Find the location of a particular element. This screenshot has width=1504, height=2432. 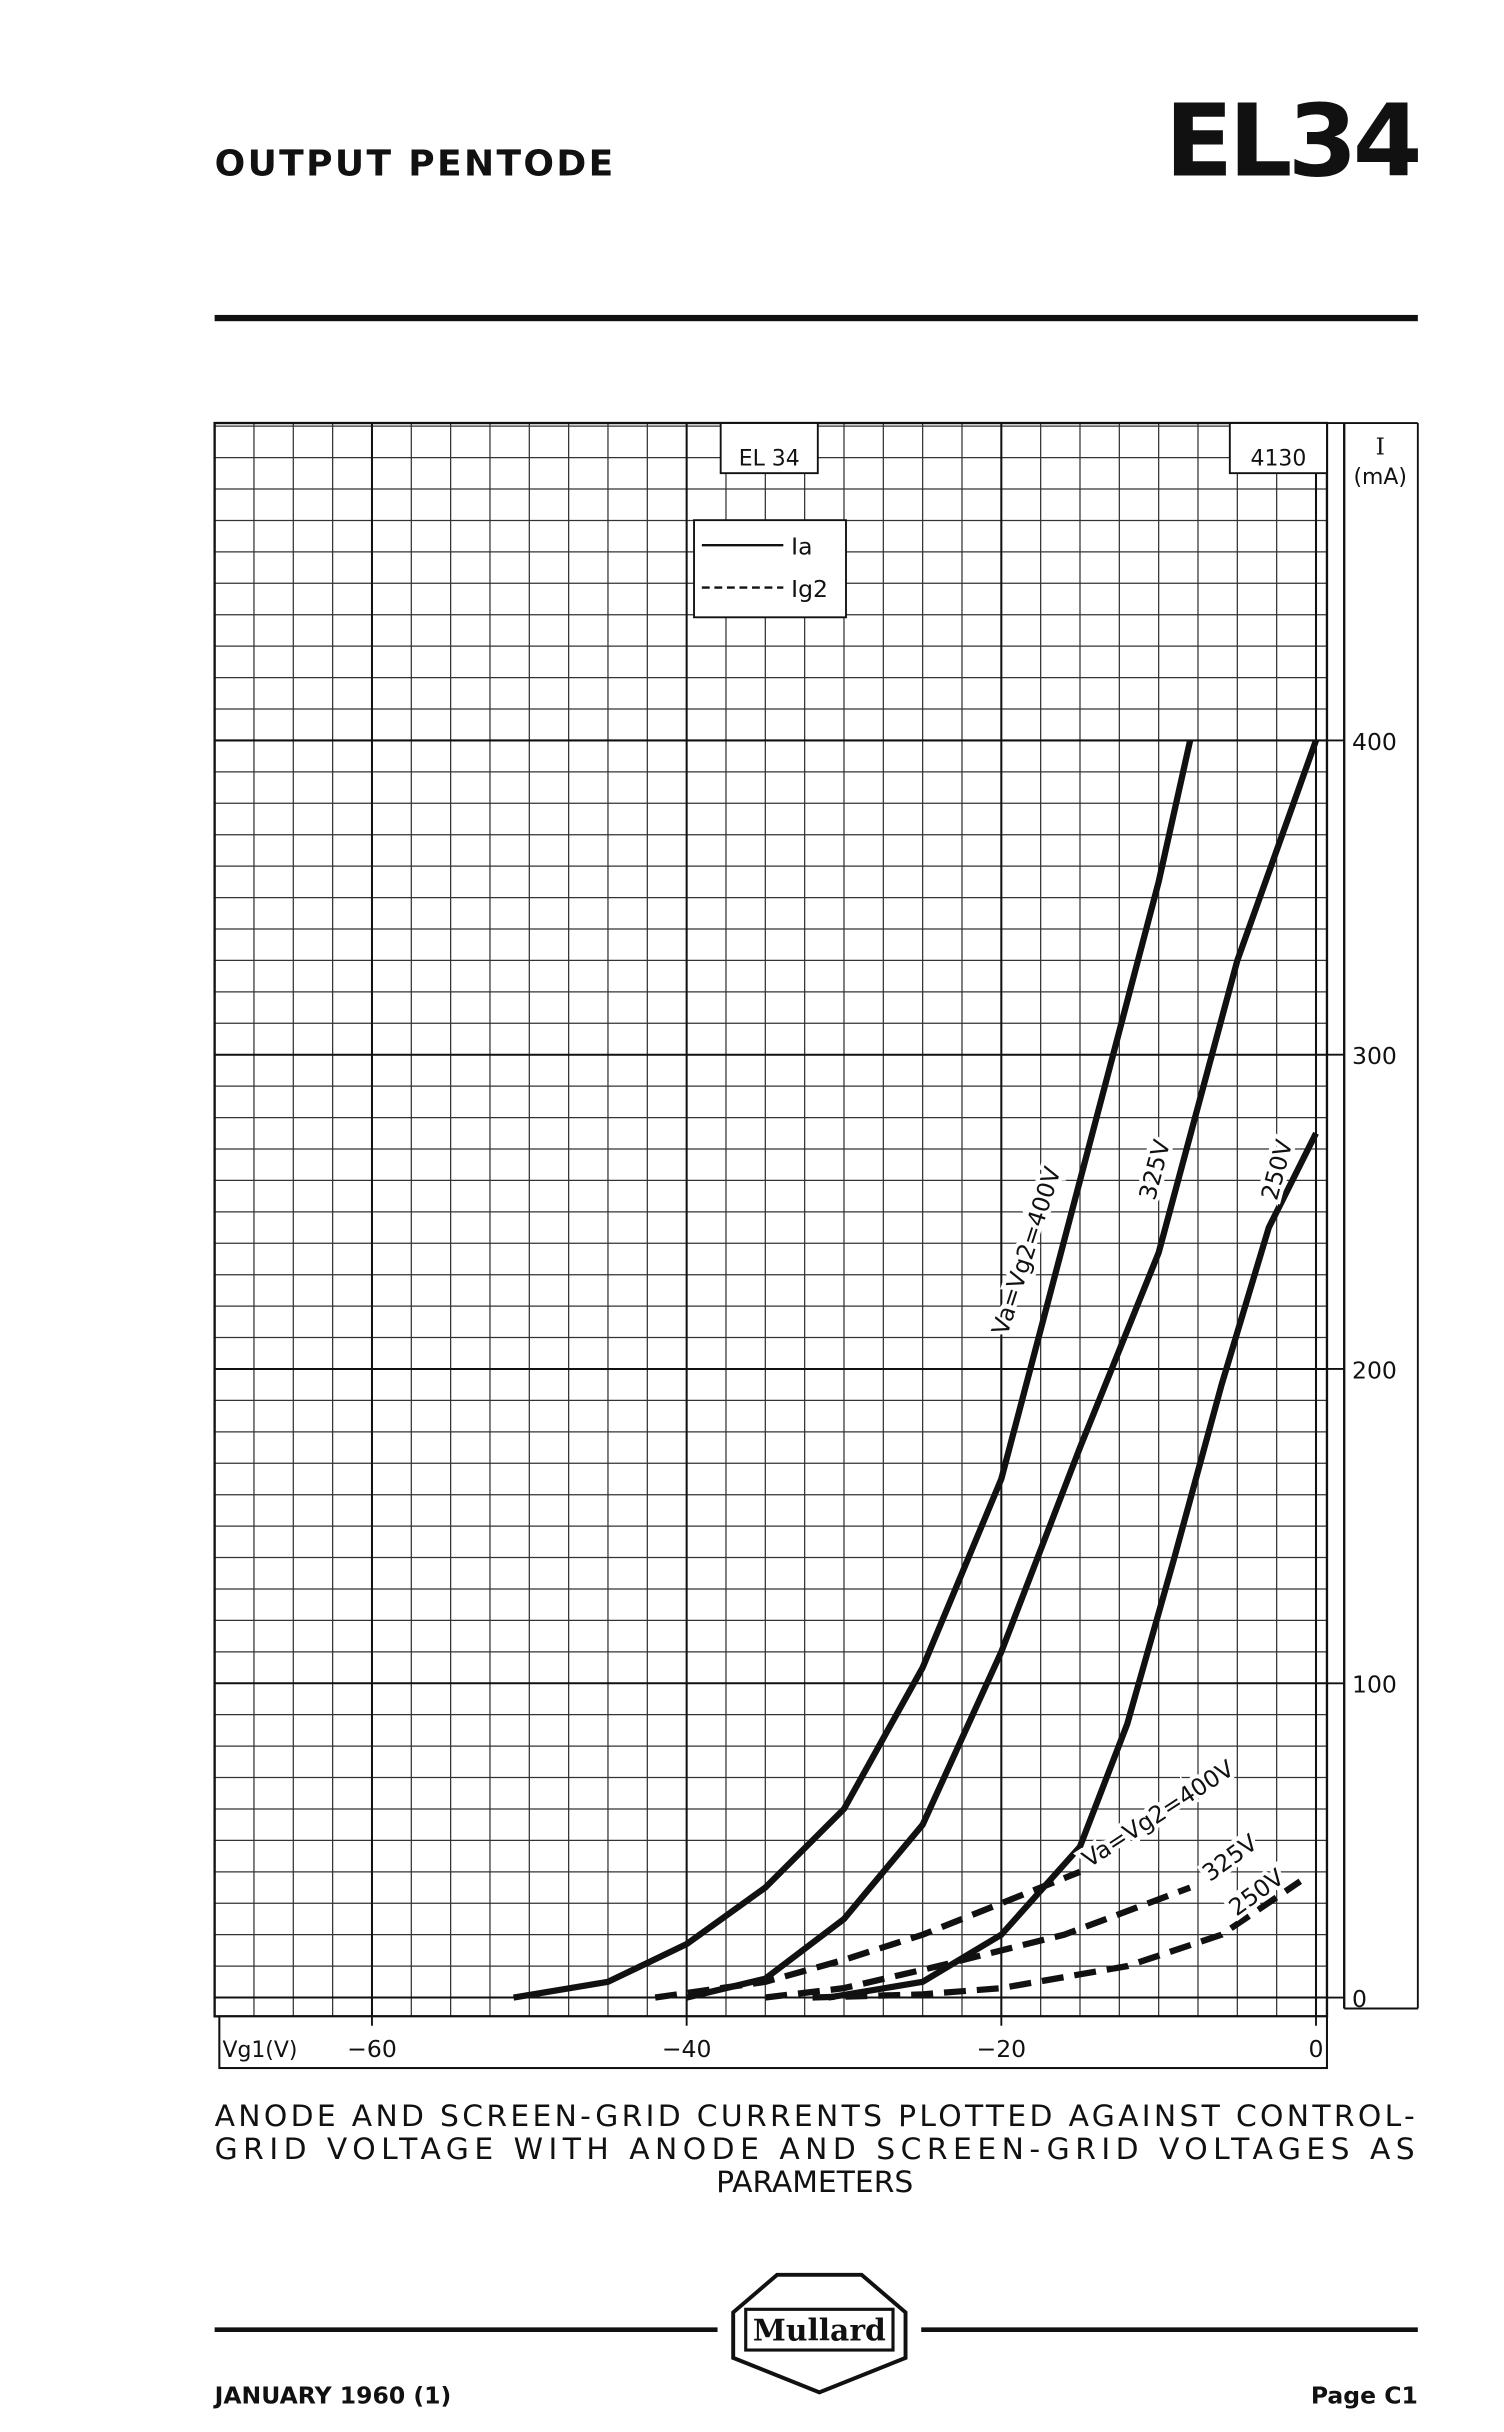

header-rule is located at coordinates (816, 318).